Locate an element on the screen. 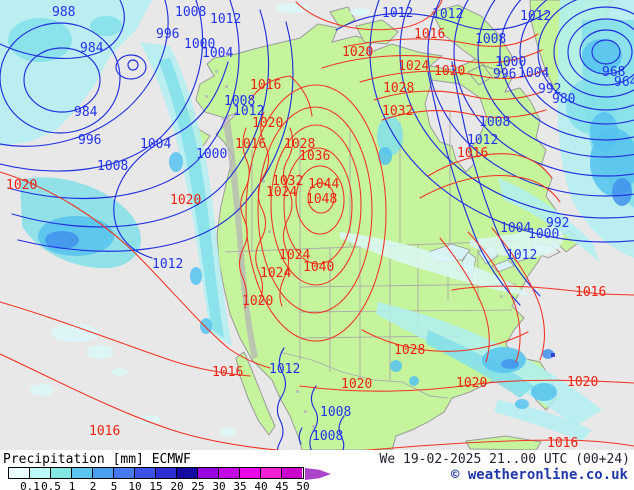  contour-label: 1044 is located at coordinates (323, 184).